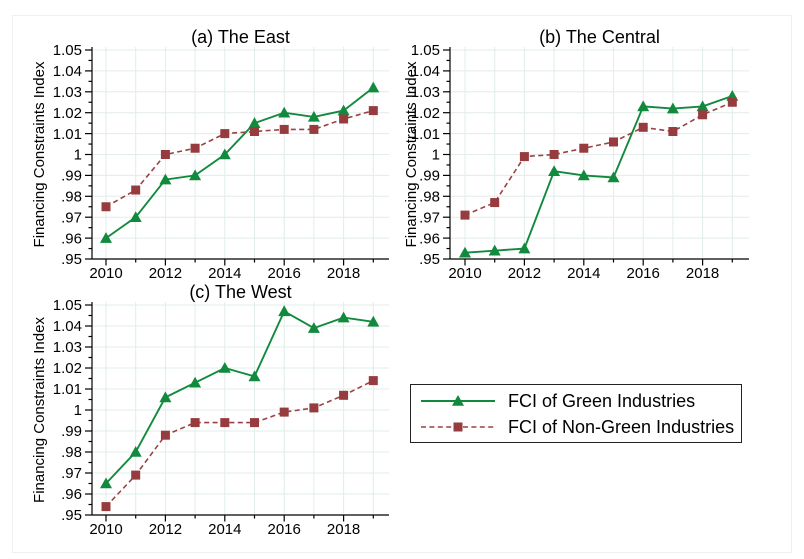  I want to click on legend-label-green: FCI of Green Industries, so click(602, 400).